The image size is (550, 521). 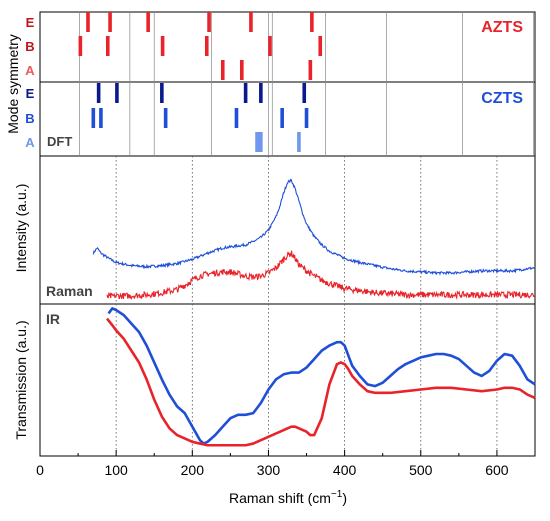 I want to click on czts-group-label: CZTS, so click(x=502, y=98).